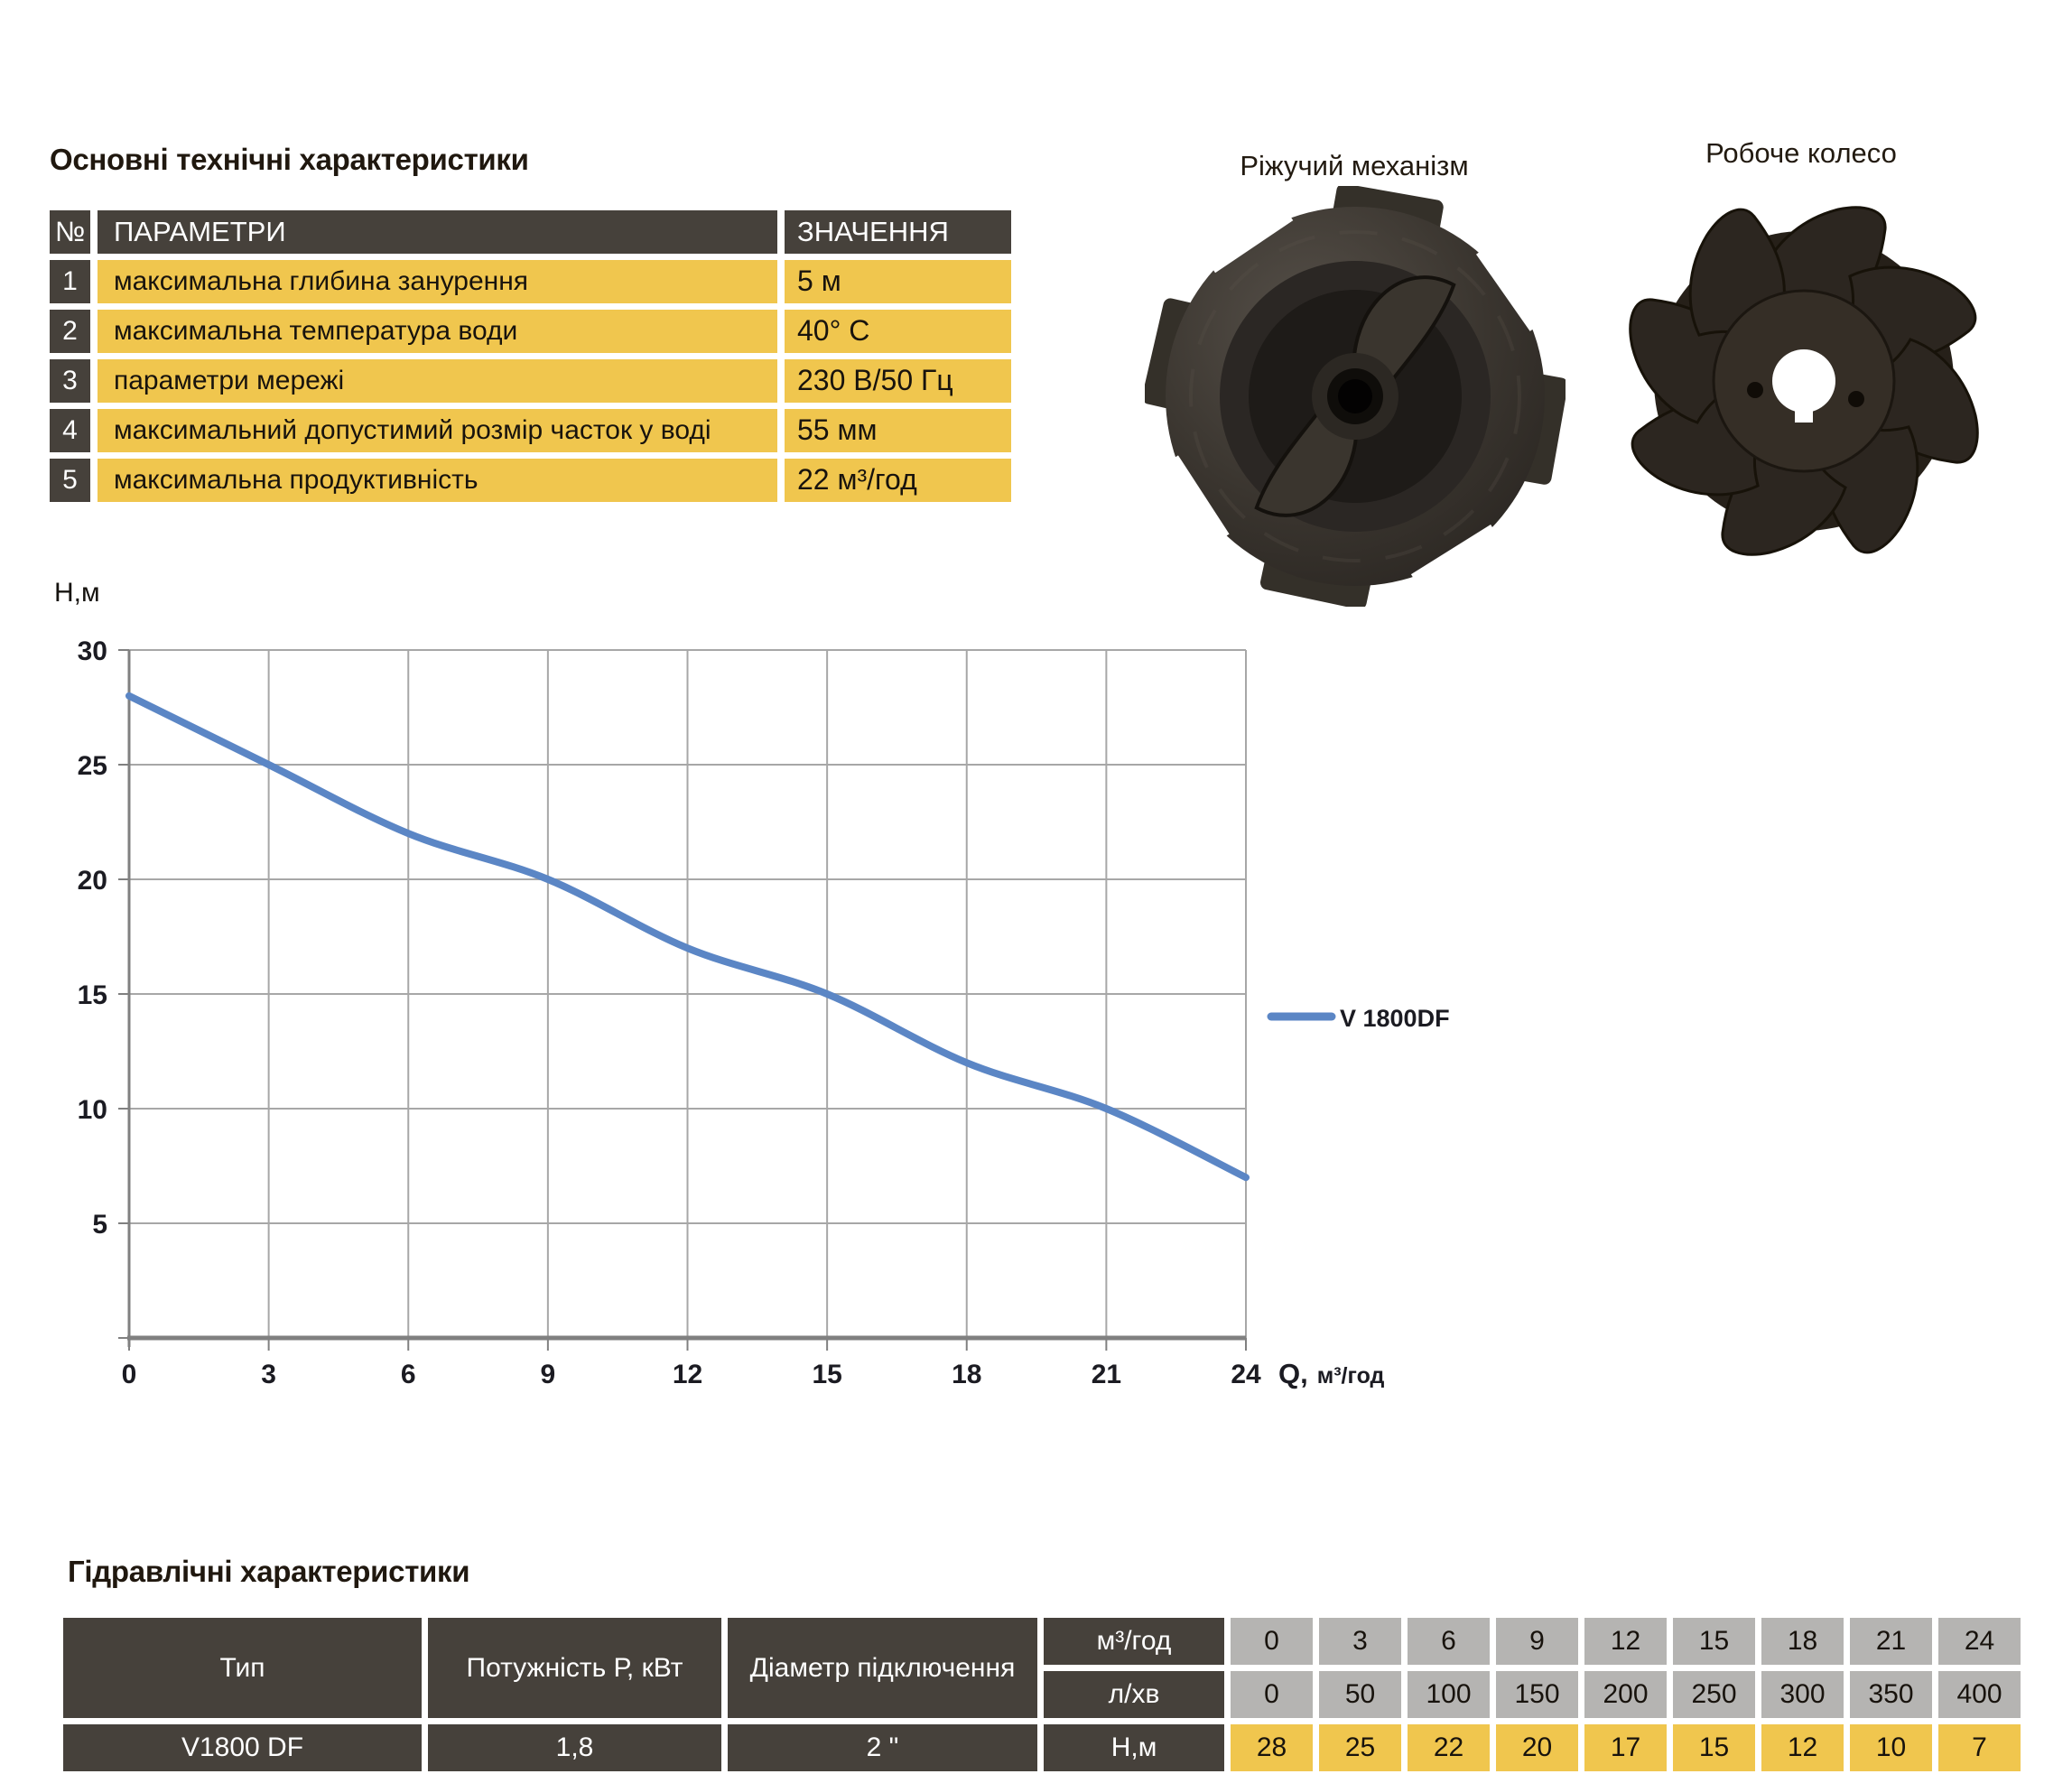 Image resolution: width=2072 pixels, height=1774 pixels. What do you see at coordinates (437, 331) in the screenshot?
I see `spec-row-param: максимальна температура води` at bounding box center [437, 331].